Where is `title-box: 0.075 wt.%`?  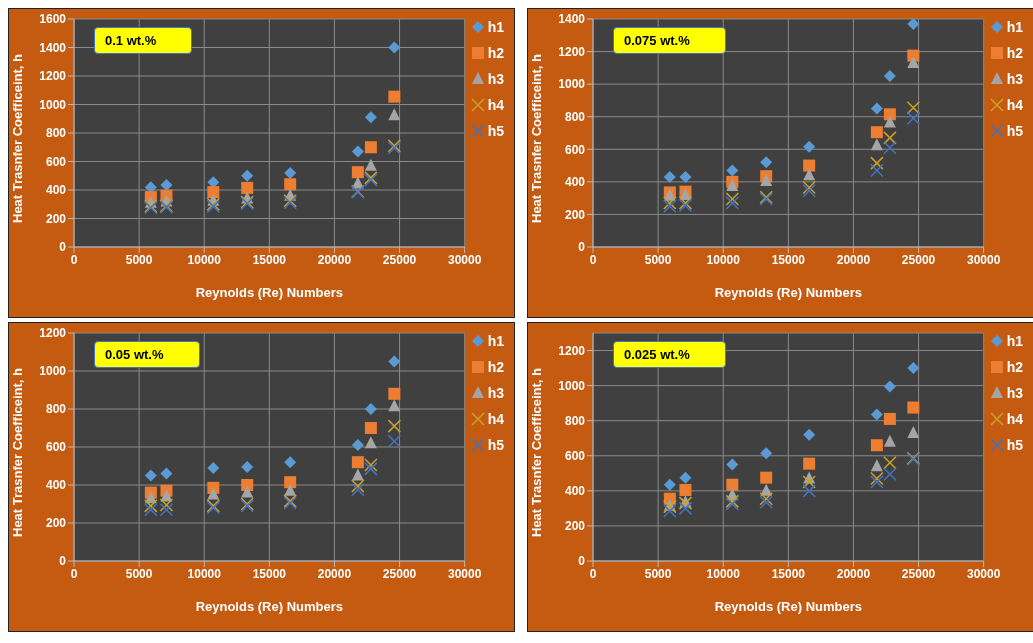 title-box: 0.075 wt.% is located at coordinates (669, 40).